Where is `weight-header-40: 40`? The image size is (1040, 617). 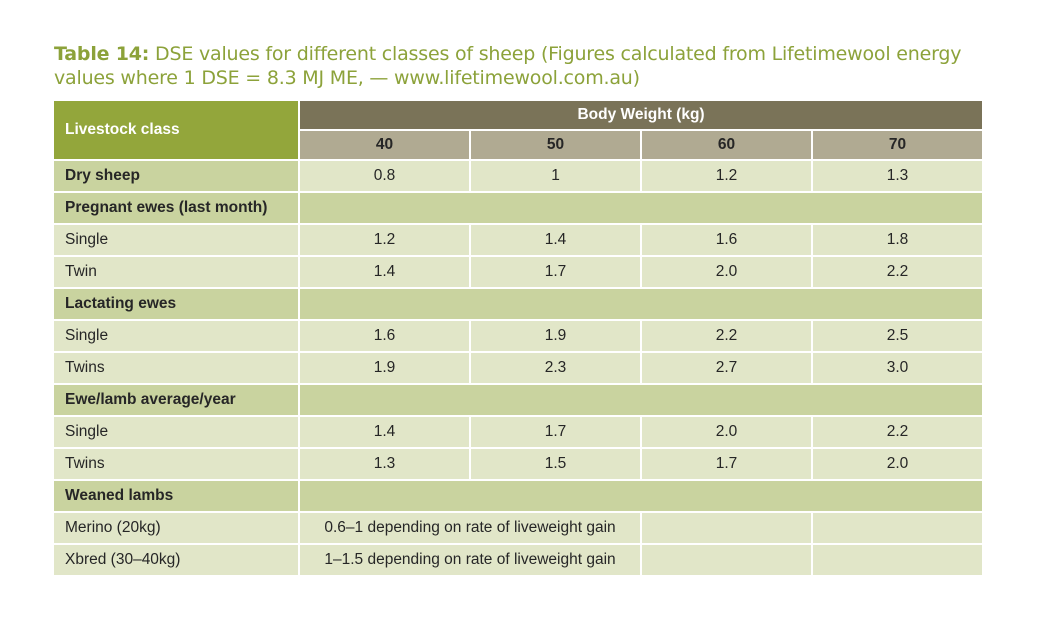 weight-header-40: 40 is located at coordinates (384, 145).